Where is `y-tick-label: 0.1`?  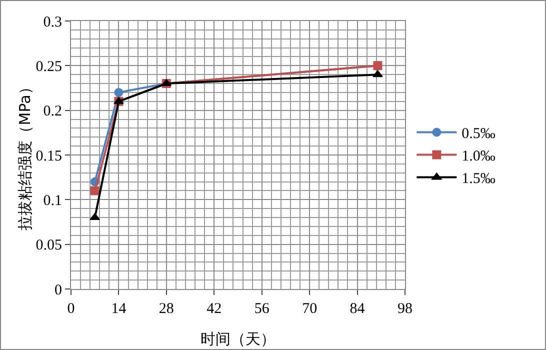 y-tick-label: 0.1 is located at coordinates (52, 200).